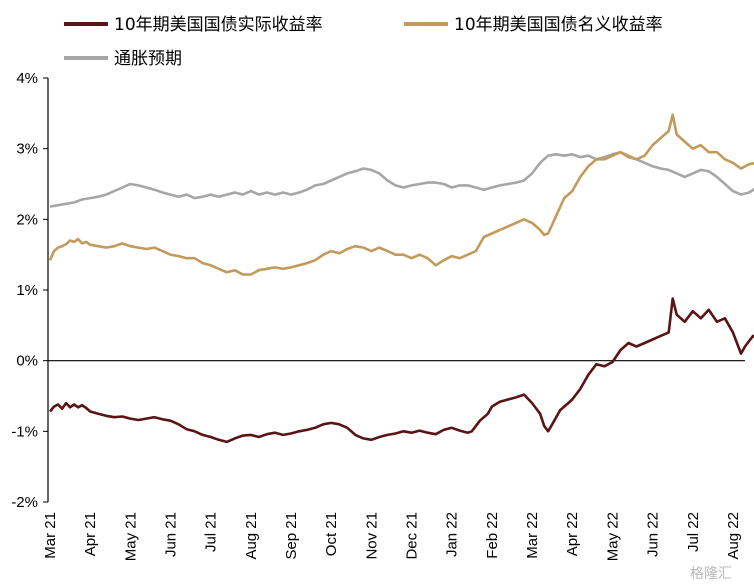  What do you see at coordinates (130, 536) in the screenshot?
I see `x-tick-label: May 21` at bounding box center [130, 536].